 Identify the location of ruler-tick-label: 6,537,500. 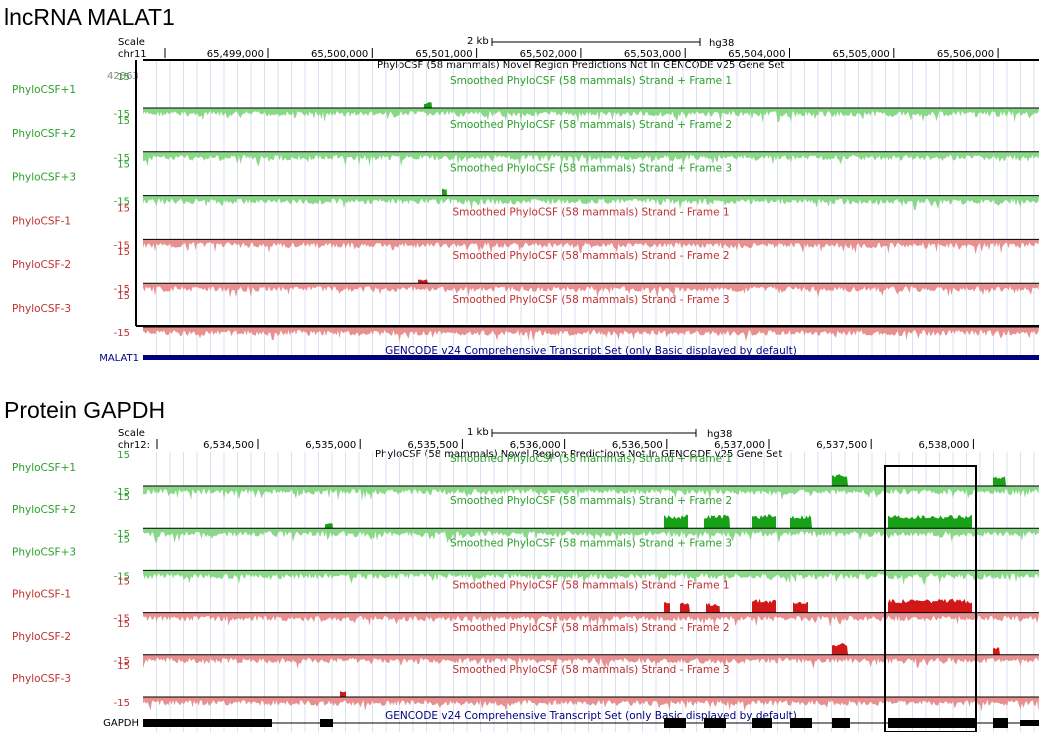
(841, 445).